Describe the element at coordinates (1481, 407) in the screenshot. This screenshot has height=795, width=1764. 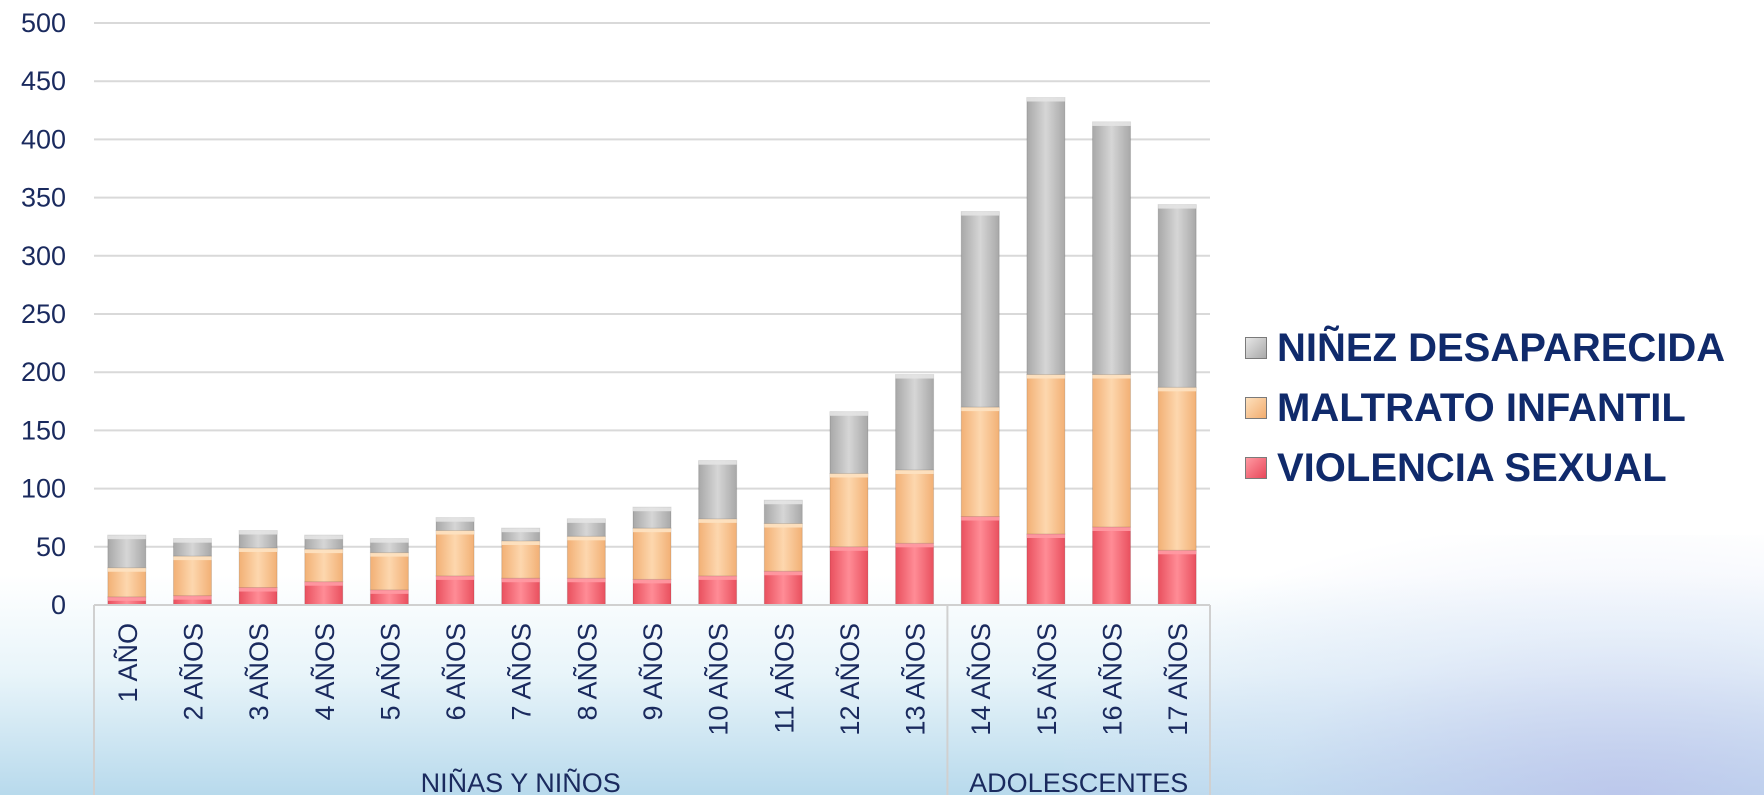
I see `legend-label: MALTRATO INFANTIL` at that location.